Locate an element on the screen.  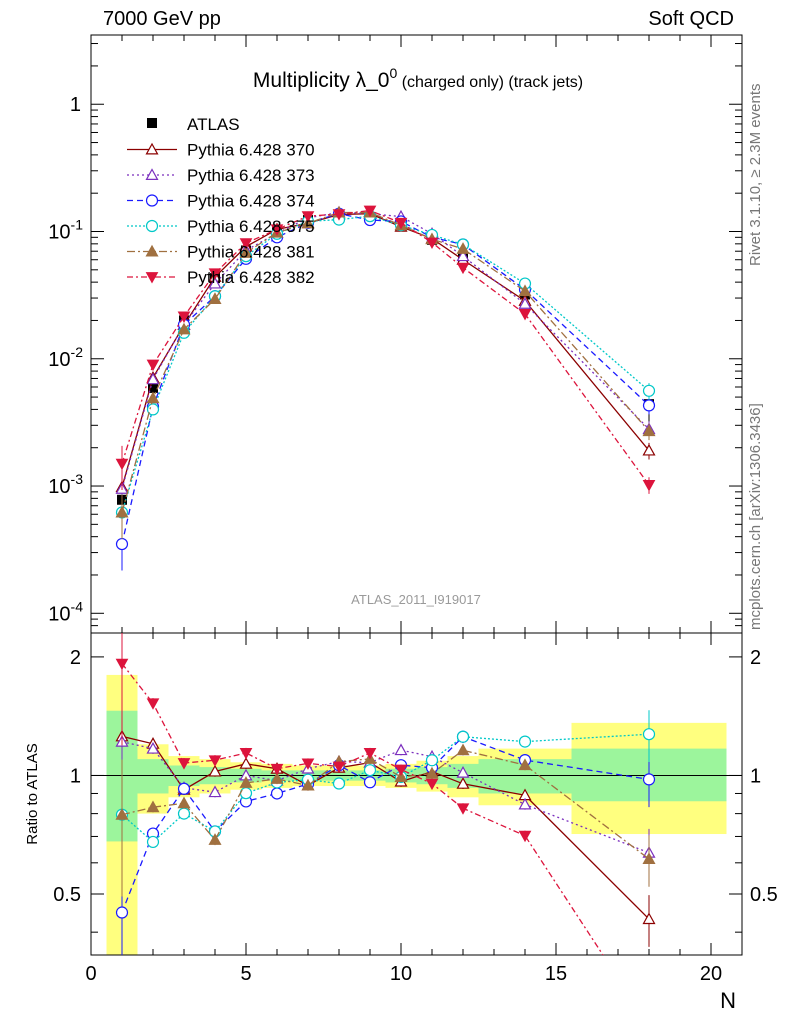
legend-marker-reference is located at coordinates (152, 123).